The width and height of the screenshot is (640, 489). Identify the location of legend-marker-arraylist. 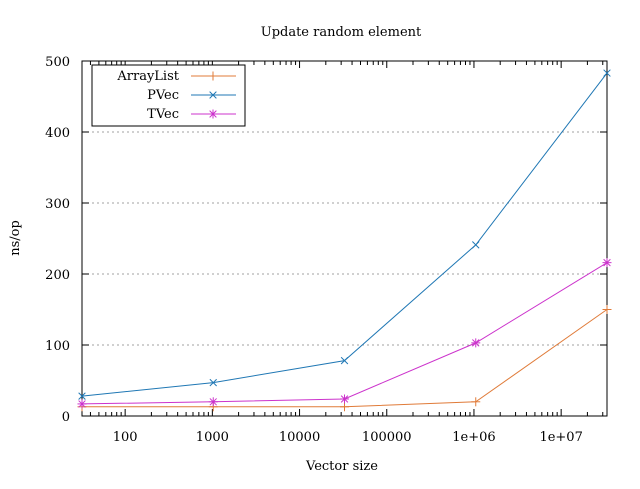
(213, 76).